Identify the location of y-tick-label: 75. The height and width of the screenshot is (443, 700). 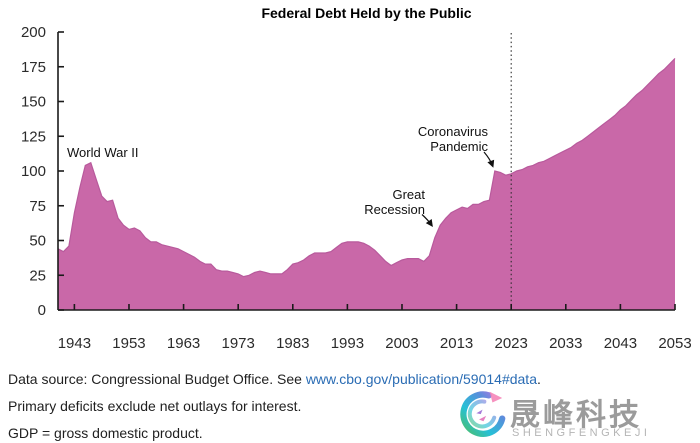
(37, 206).